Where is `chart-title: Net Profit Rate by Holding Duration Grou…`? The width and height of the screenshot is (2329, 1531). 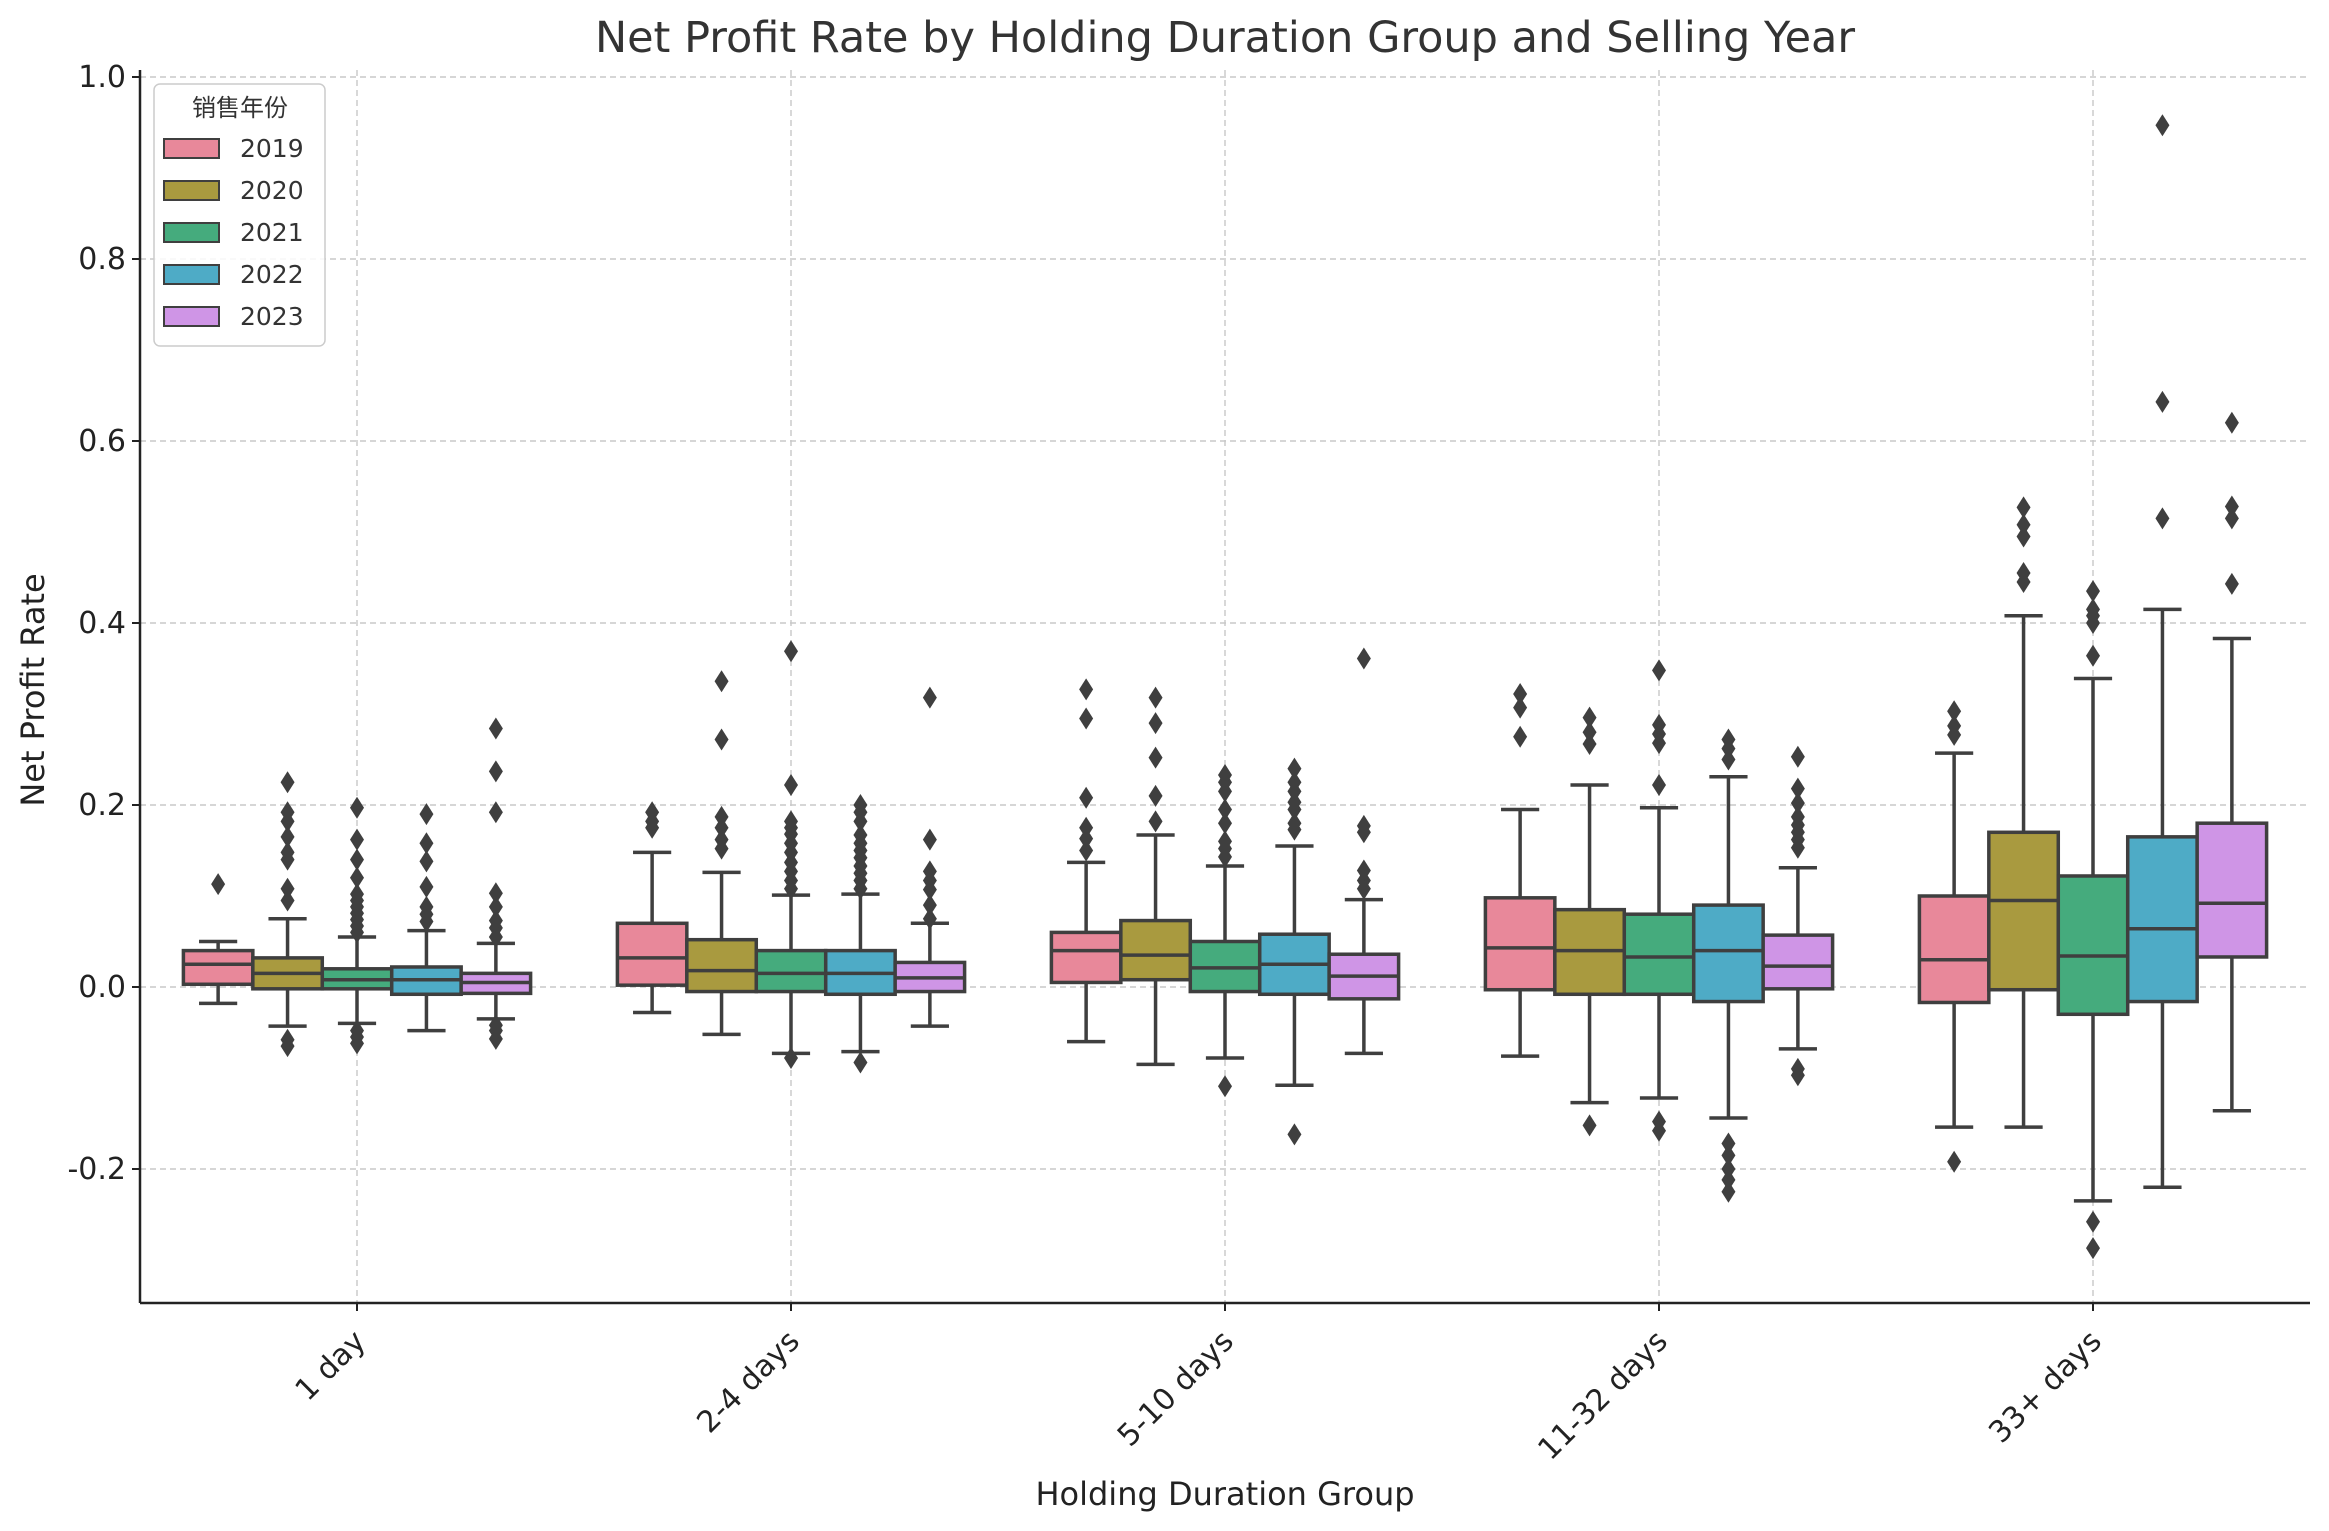 chart-title: Net Profit Rate by Holding Duration Grou… is located at coordinates (1225, 38).